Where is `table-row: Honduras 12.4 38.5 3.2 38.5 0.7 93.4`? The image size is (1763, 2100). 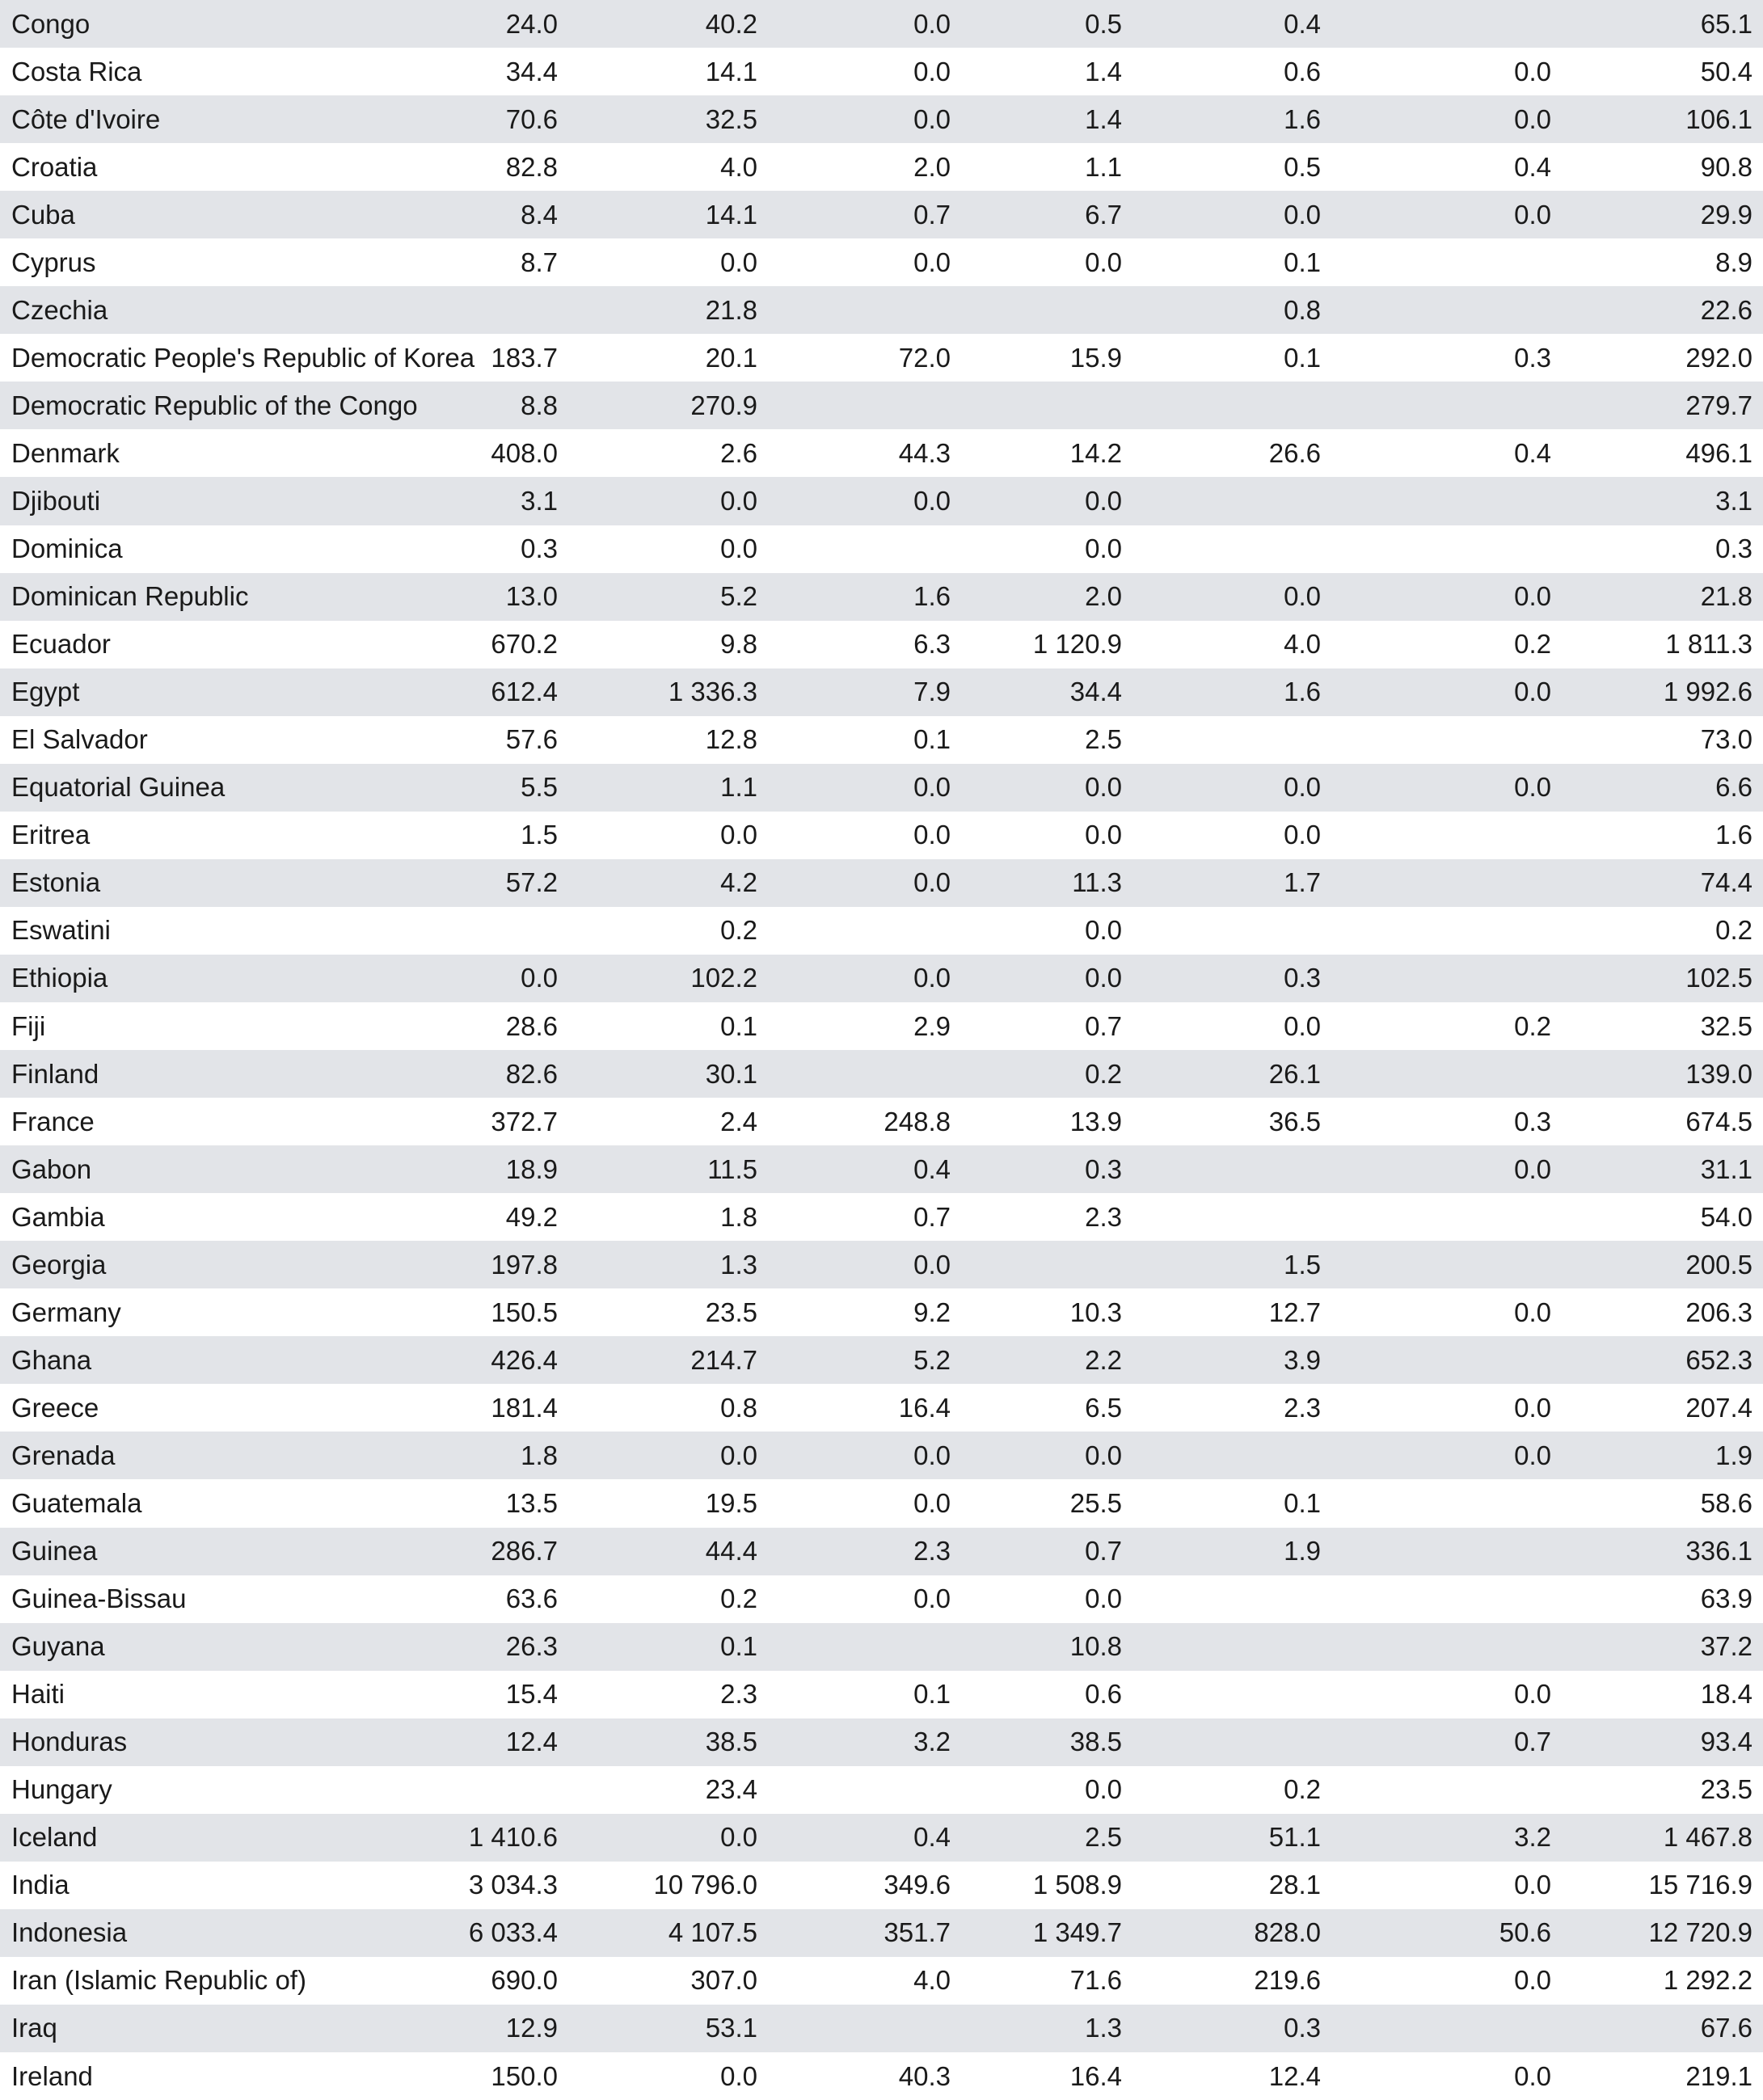
table-row: Honduras 12.4 38.5 3.2 38.5 0.7 93.4 is located at coordinates (881, 1742).